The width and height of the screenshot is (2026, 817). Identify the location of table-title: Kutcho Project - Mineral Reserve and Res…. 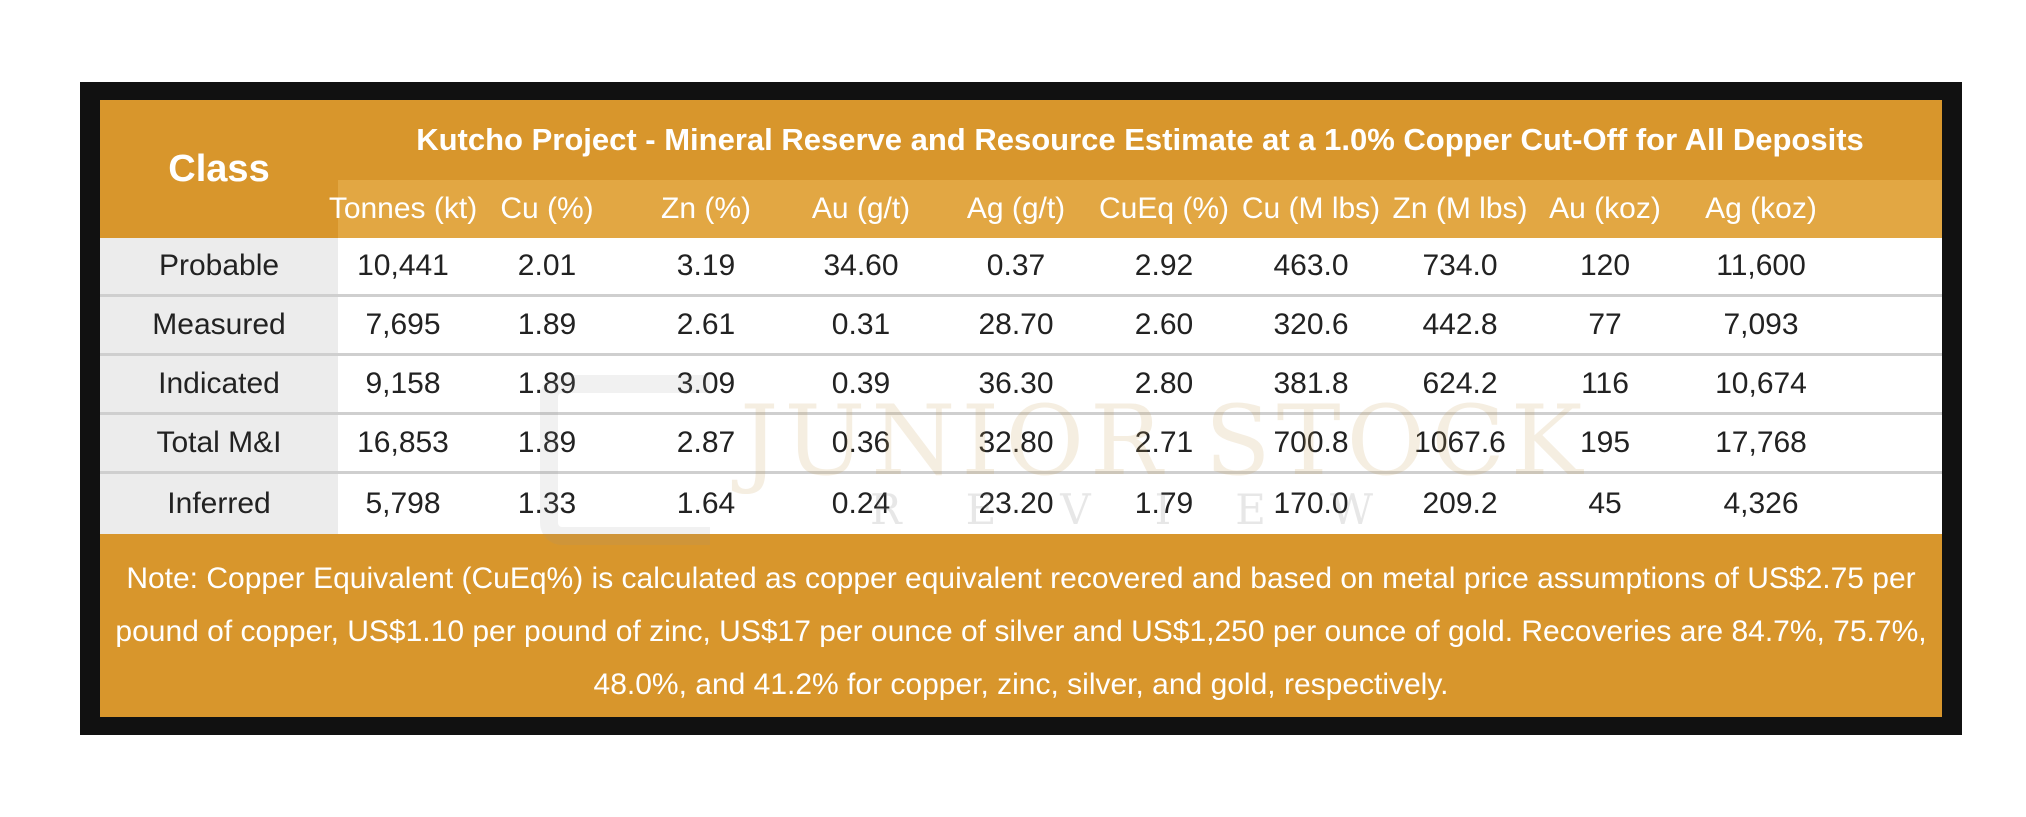
(1140, 139).